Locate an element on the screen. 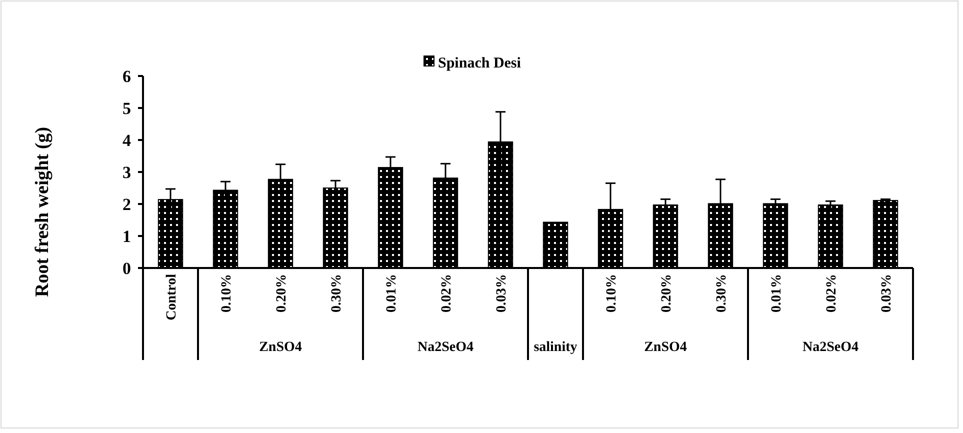  y-axis-title: Root fresh weight (g) is located at coordinates (42, 212).